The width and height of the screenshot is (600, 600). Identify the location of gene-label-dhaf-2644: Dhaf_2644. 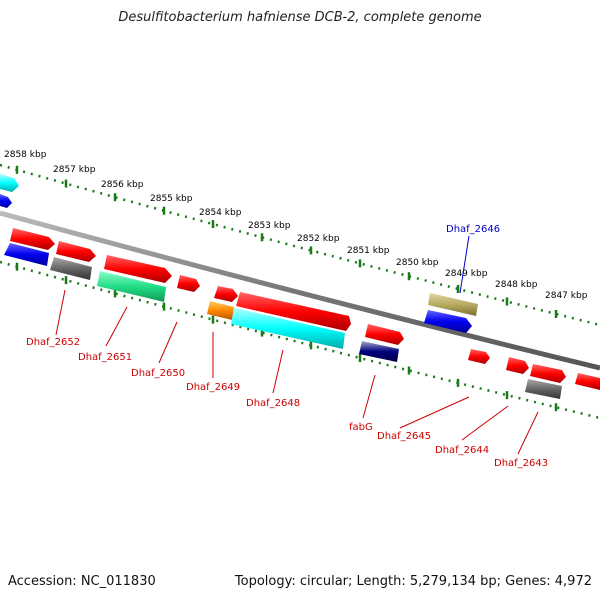
(462, 450).